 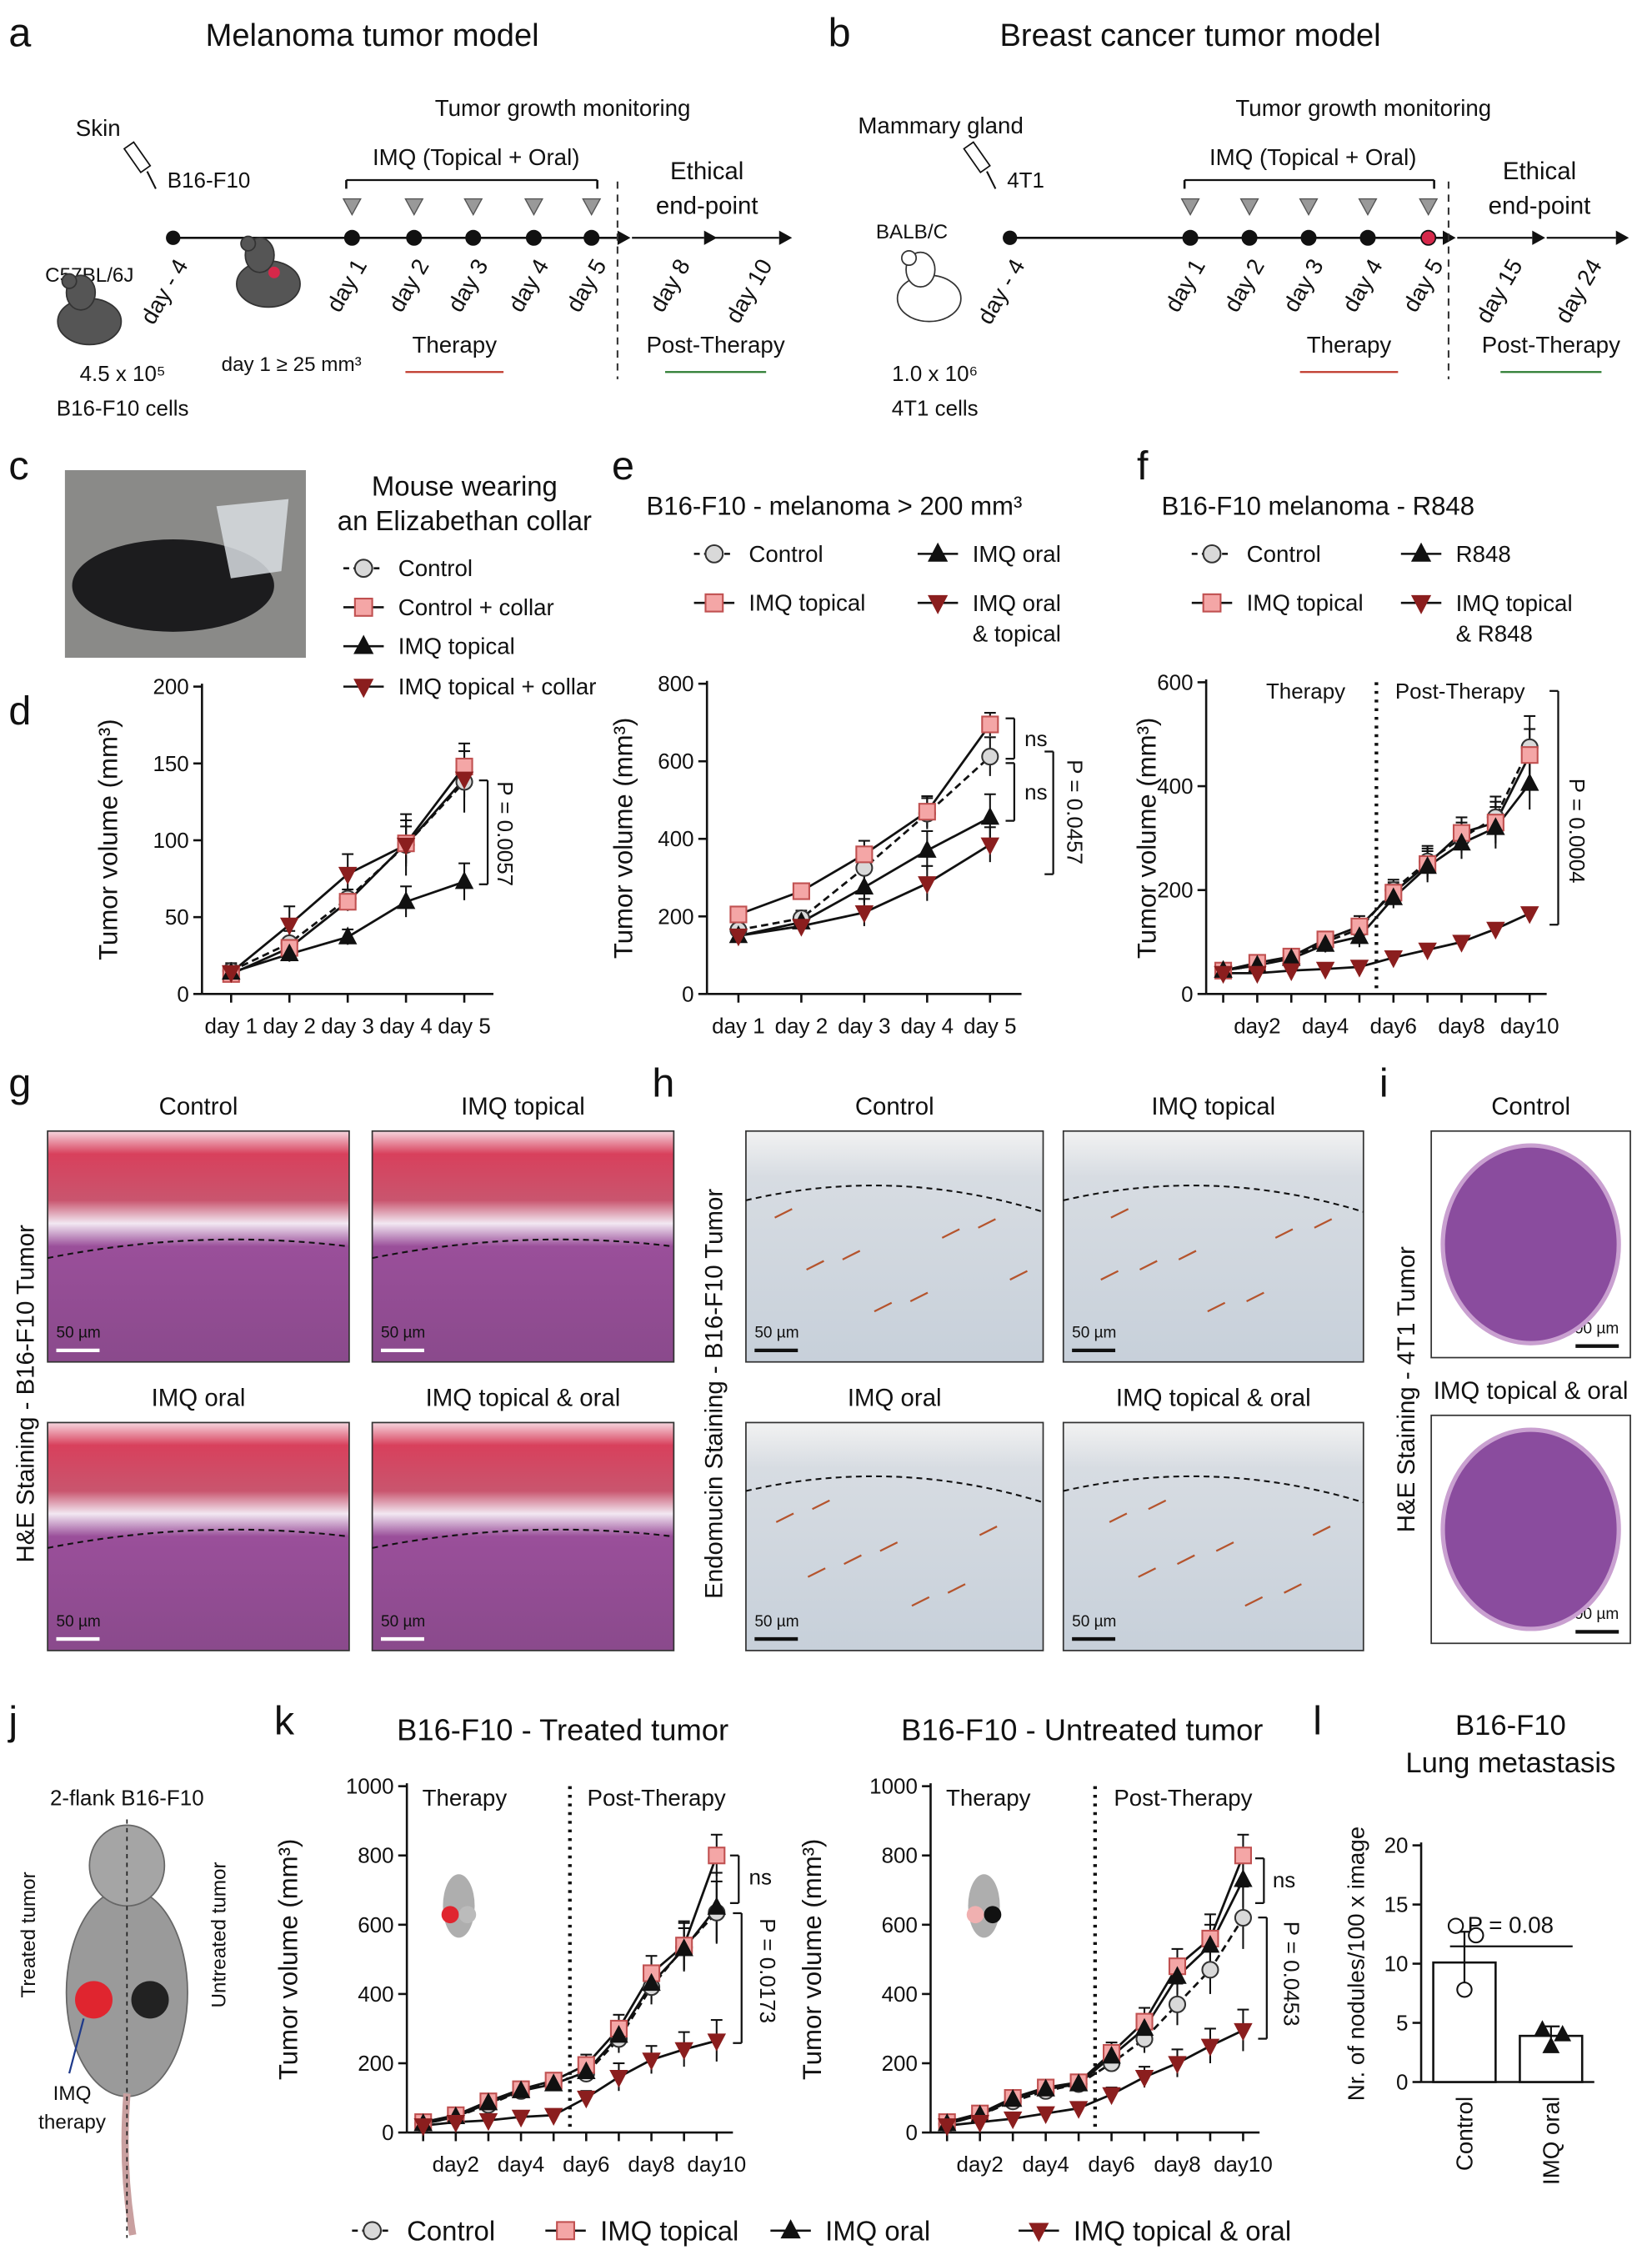 What do you see at coordinates (1143, 466) in the screenshot?
I see `label: f` at bounding box center [1143, 466].